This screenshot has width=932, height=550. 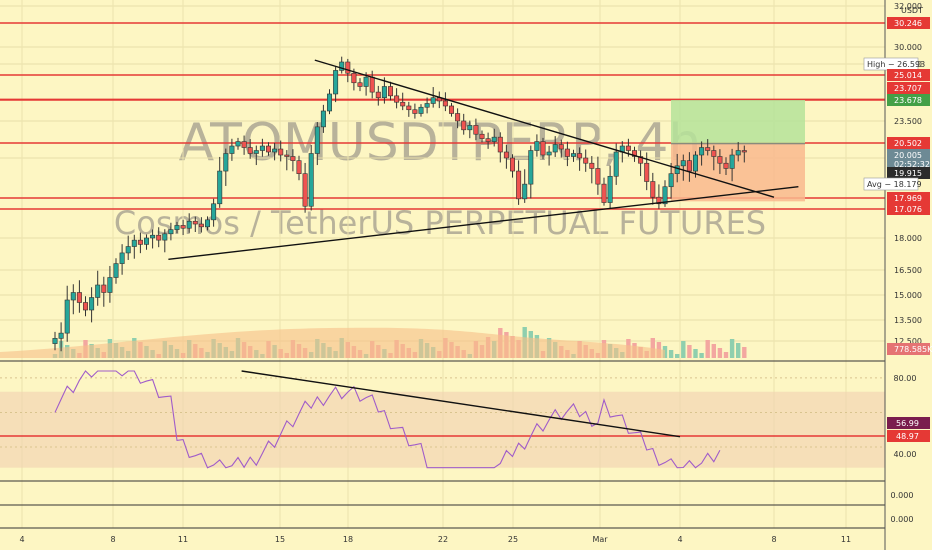 What do you see at coordinates (435, 539) in the screenshot?
I see `time-axis: 4 8 11 15 18 22 25 Mar 4 8 11` at bounding box center [435, 539].